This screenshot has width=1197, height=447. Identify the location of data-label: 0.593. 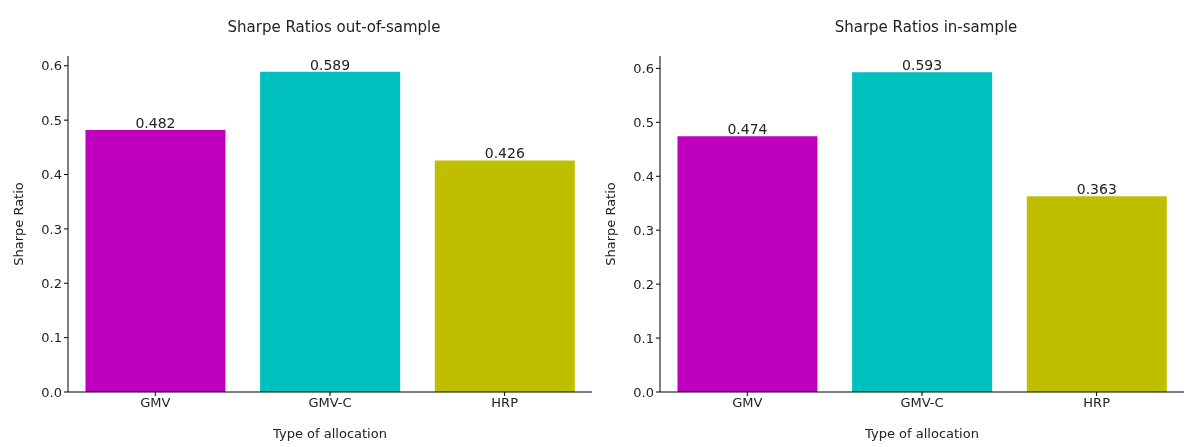
(922, 65).